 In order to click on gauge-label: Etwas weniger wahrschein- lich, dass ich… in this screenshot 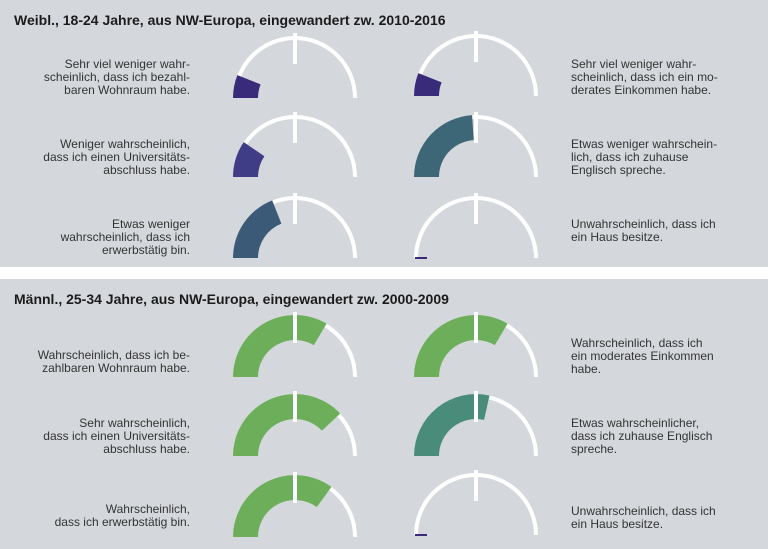, I will do `click(644, 157)`.